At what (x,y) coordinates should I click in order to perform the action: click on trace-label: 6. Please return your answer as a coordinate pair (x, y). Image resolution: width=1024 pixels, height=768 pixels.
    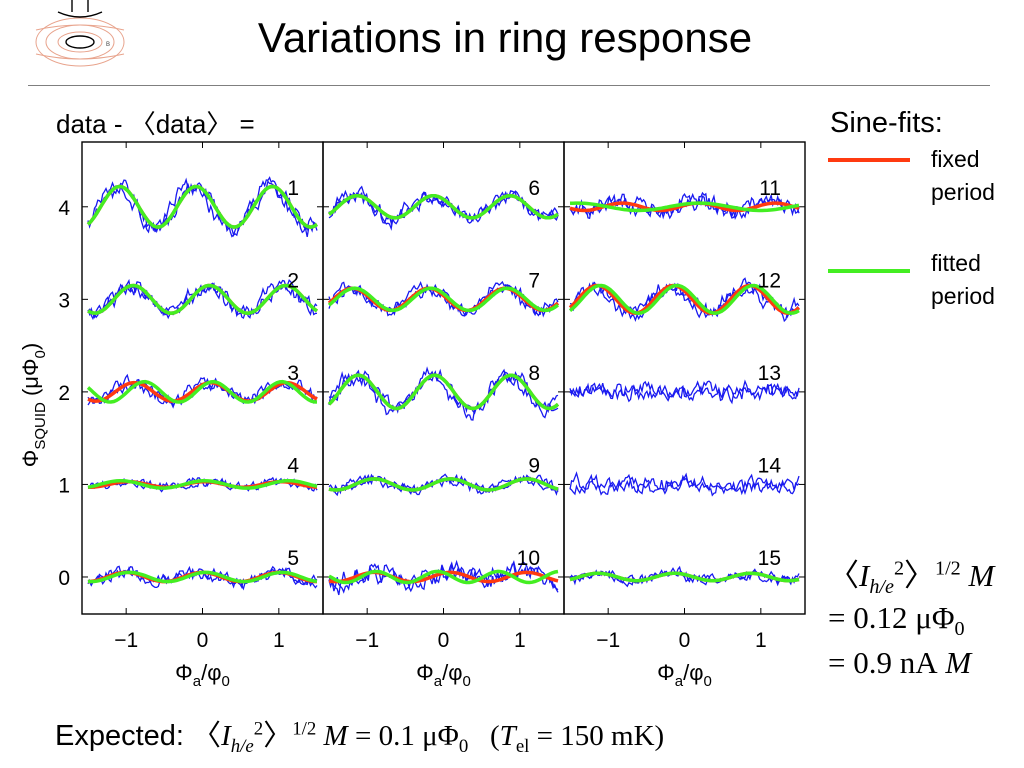
    Looking at the image, I should click on (534, 188).